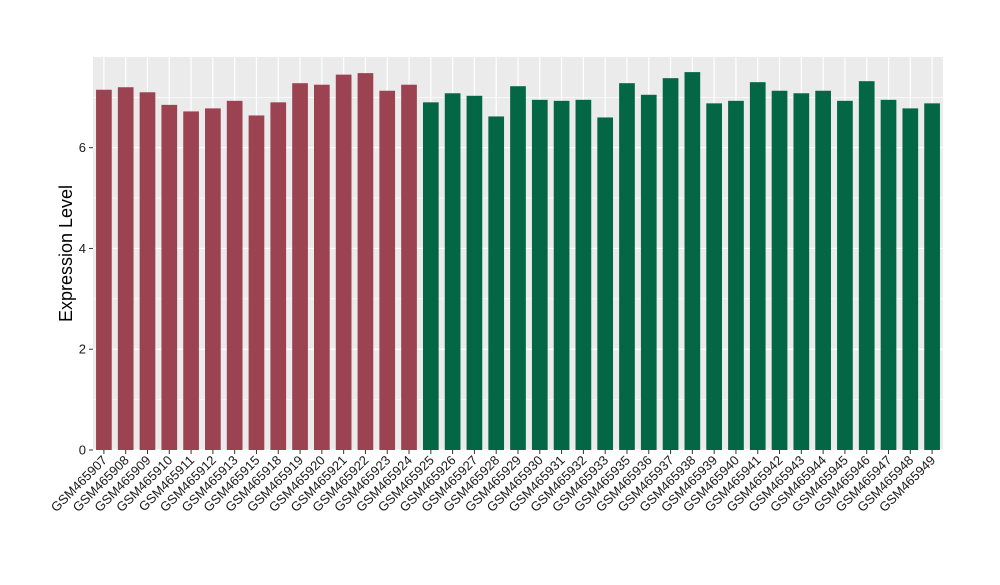  I want to click on bar-GSM465926, so click(452, 272).